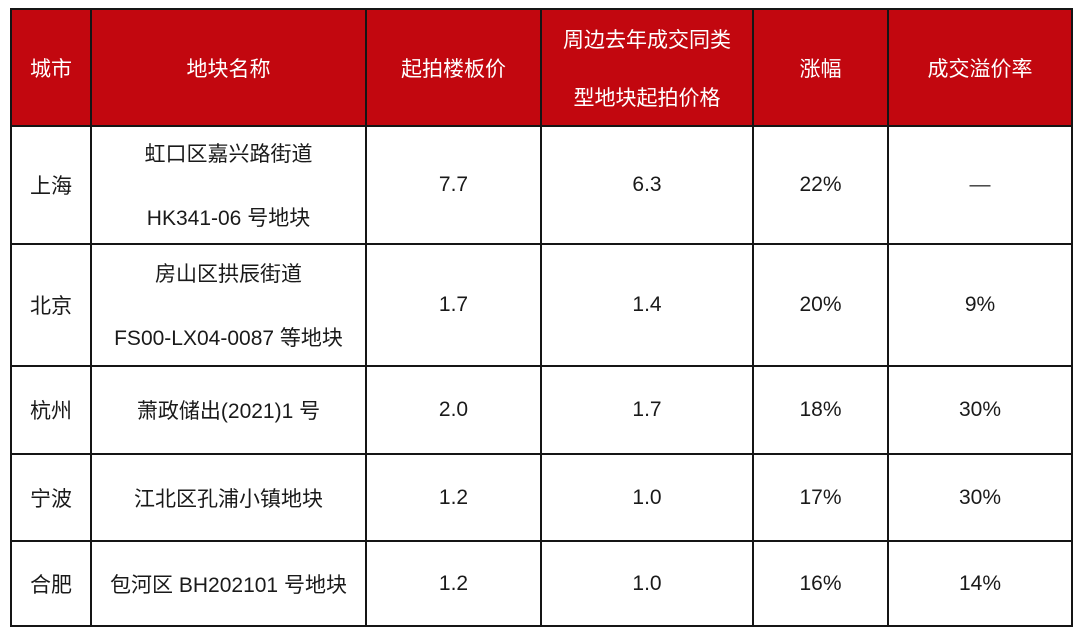 This screenshot has height=630, width=1080. I want to click on cell-increase: 16%, so click(820, 583).